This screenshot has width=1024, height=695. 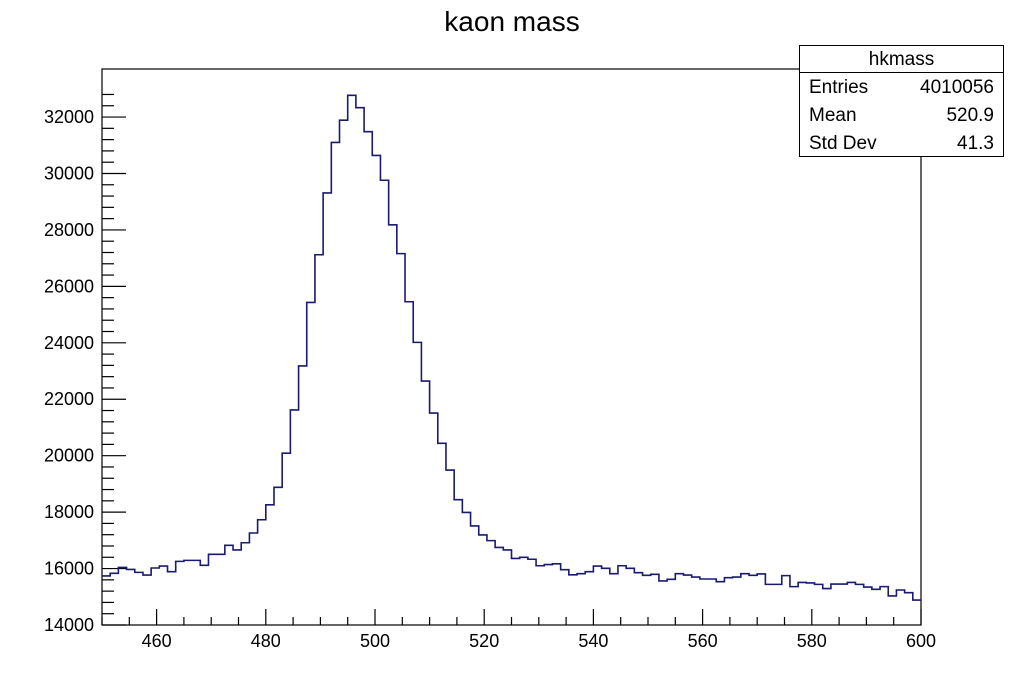 I want to click on y-tick-label: 26000, so click(x=69, y=286).